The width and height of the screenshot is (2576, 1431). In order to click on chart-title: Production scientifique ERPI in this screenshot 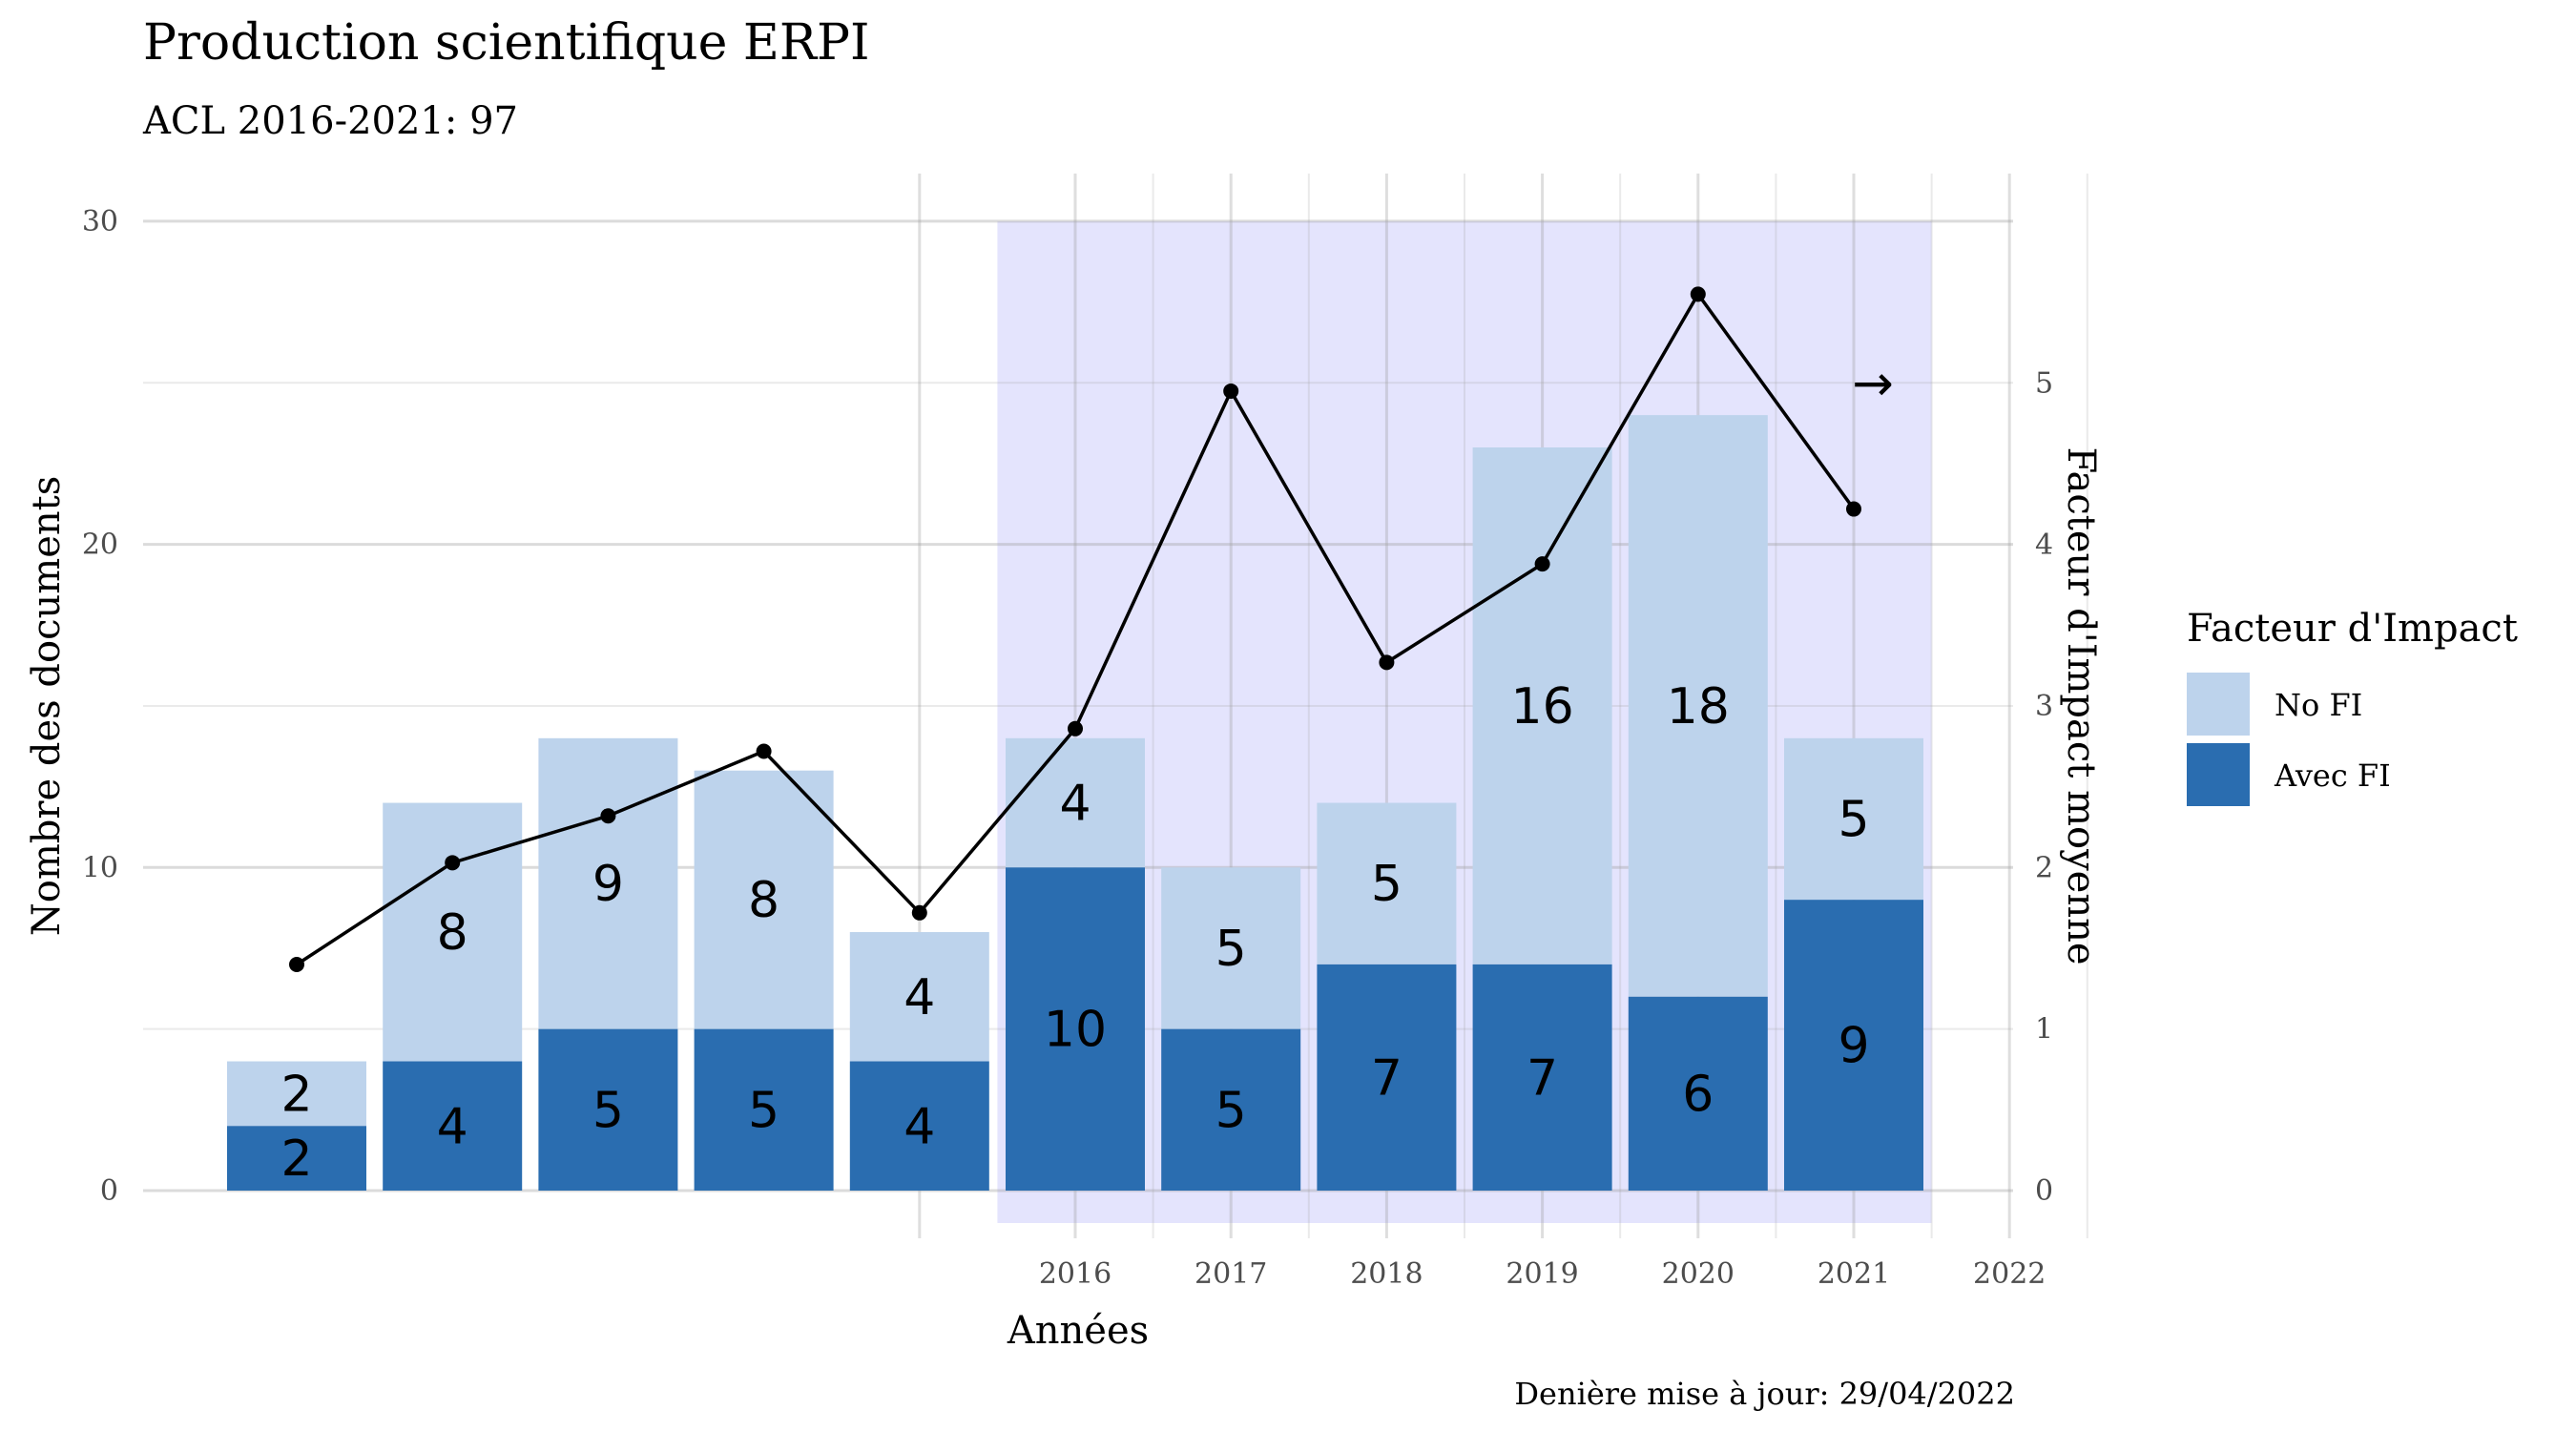, I will do `click(506, 43)`.